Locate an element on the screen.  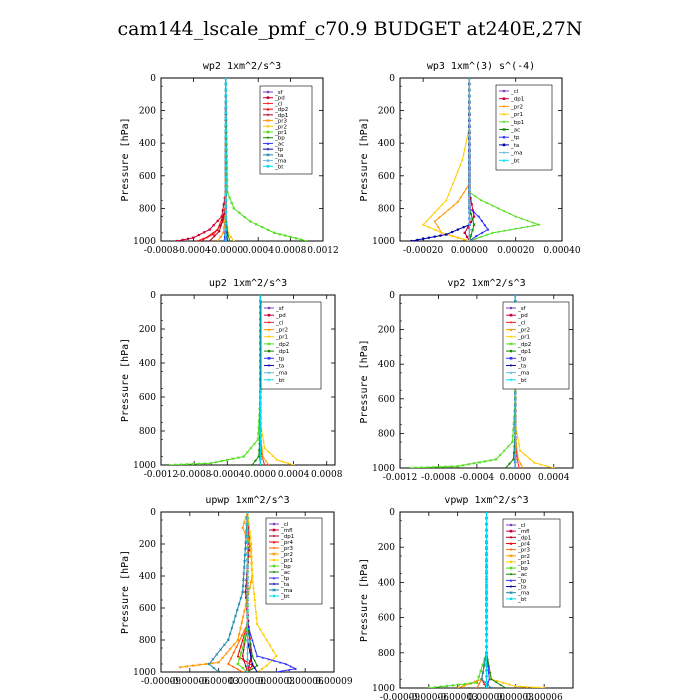
x-tick-label: -0.0008 is located at coordinates (161, 251).